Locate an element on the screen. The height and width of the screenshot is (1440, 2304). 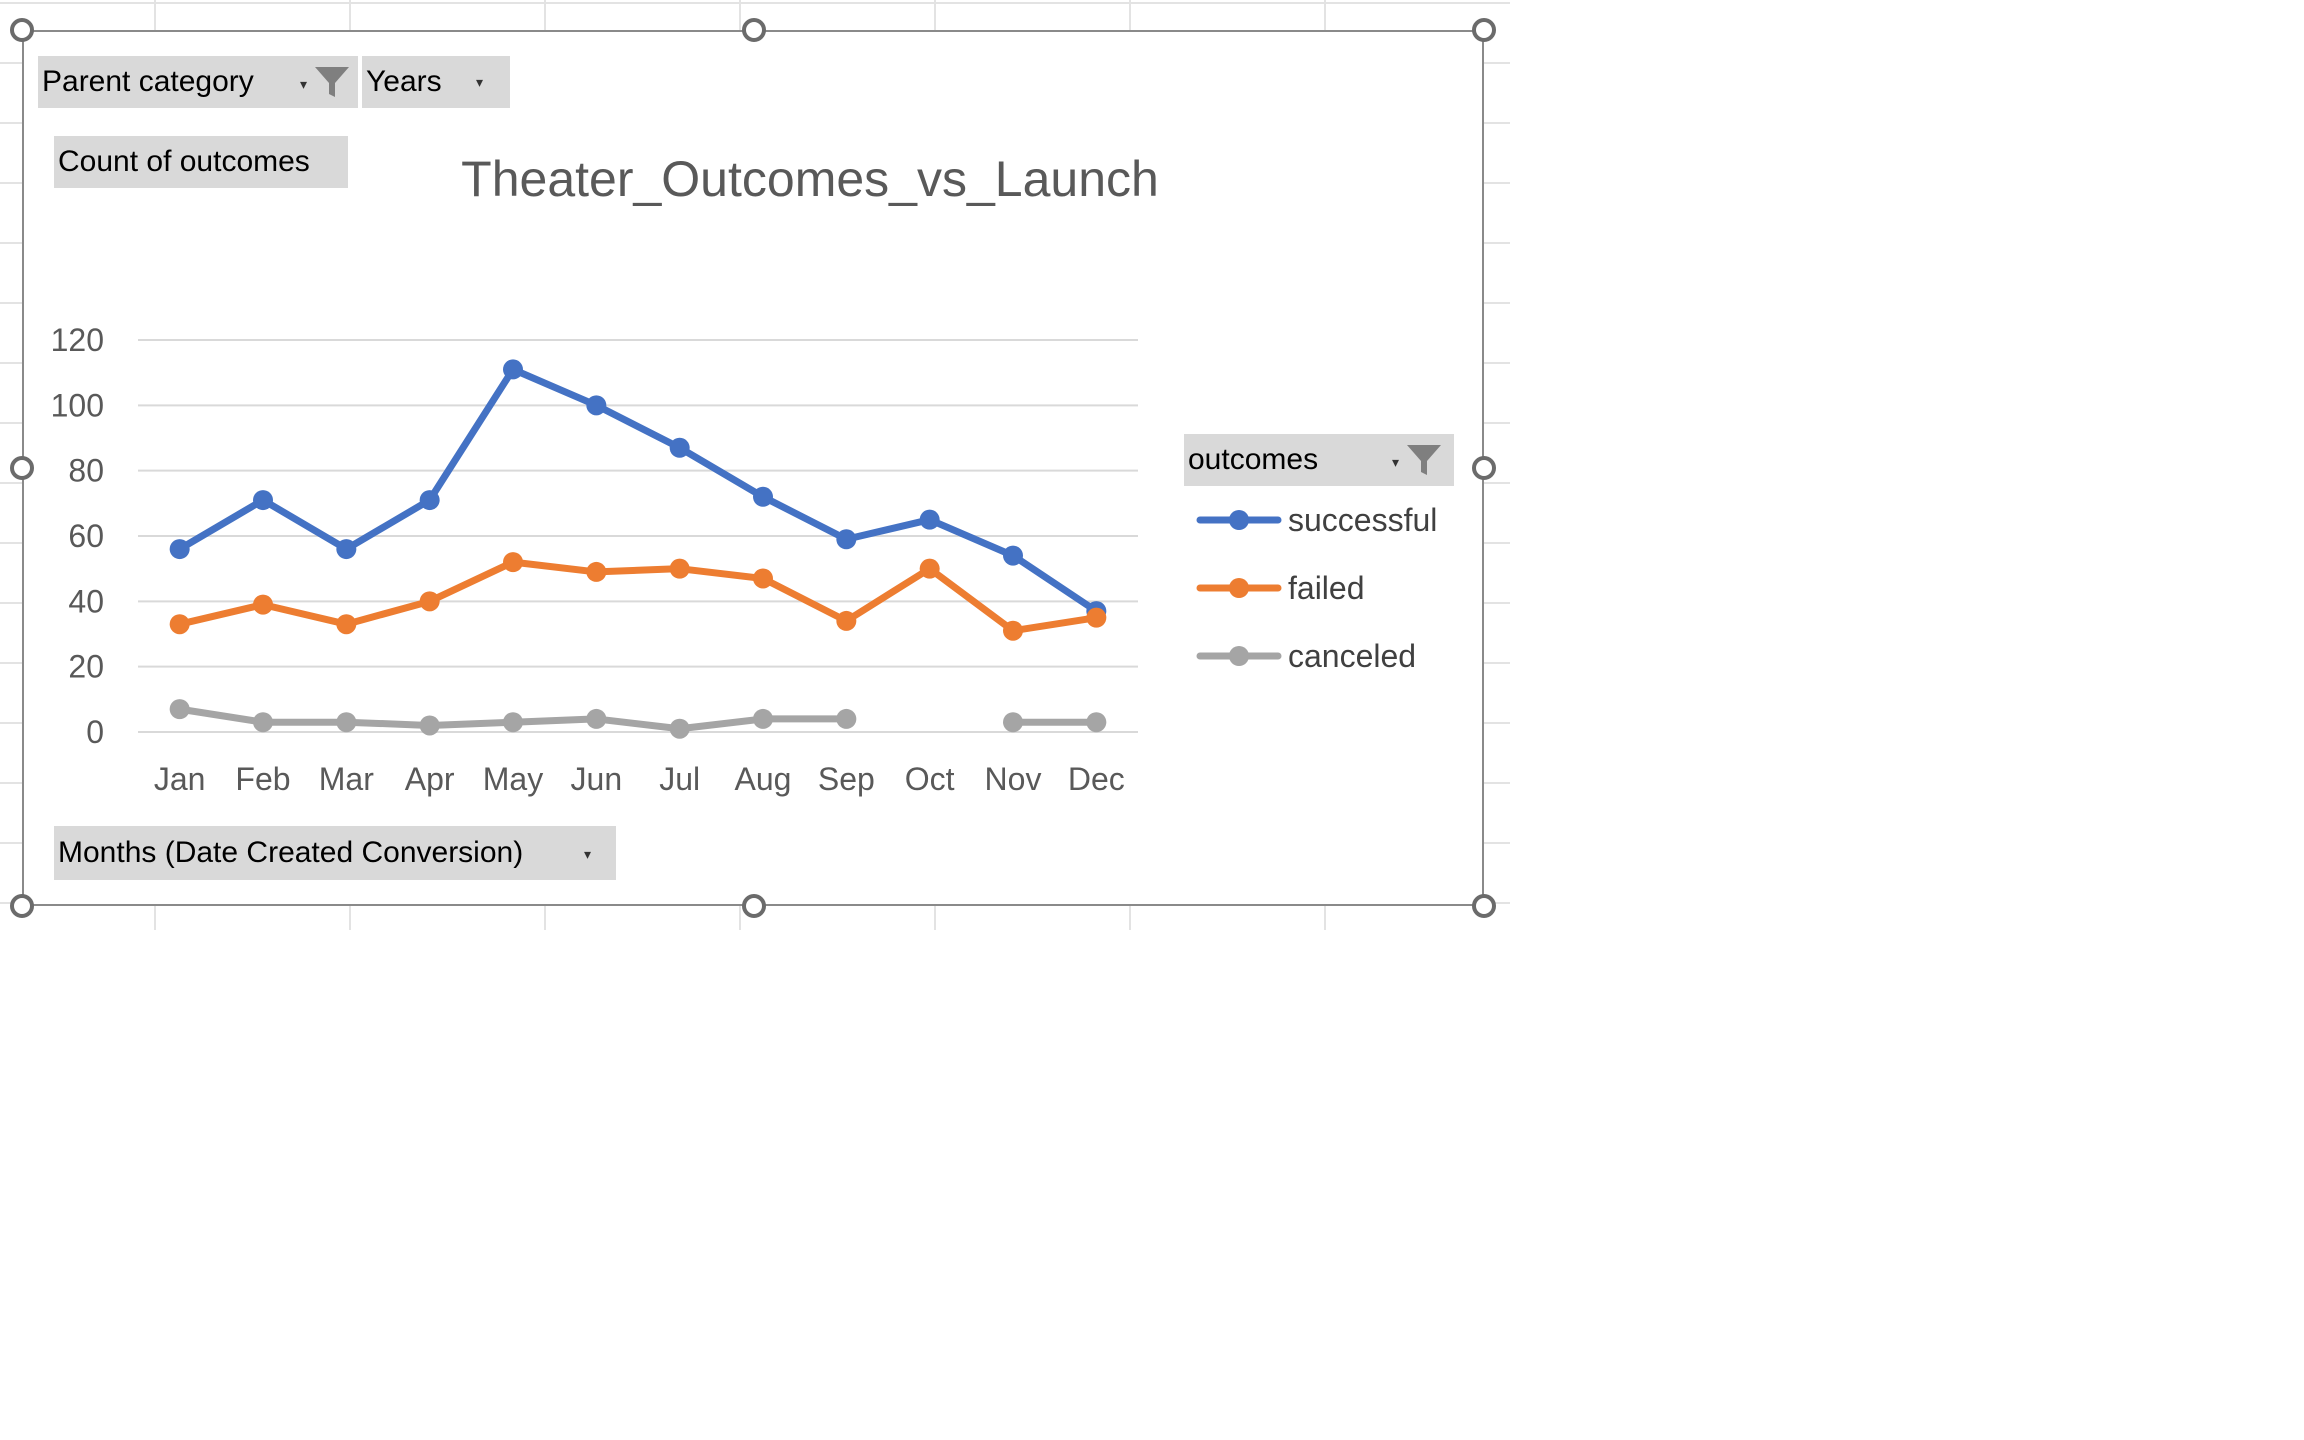
parent-category-label: Parent category is located at coordinates (148, 81).